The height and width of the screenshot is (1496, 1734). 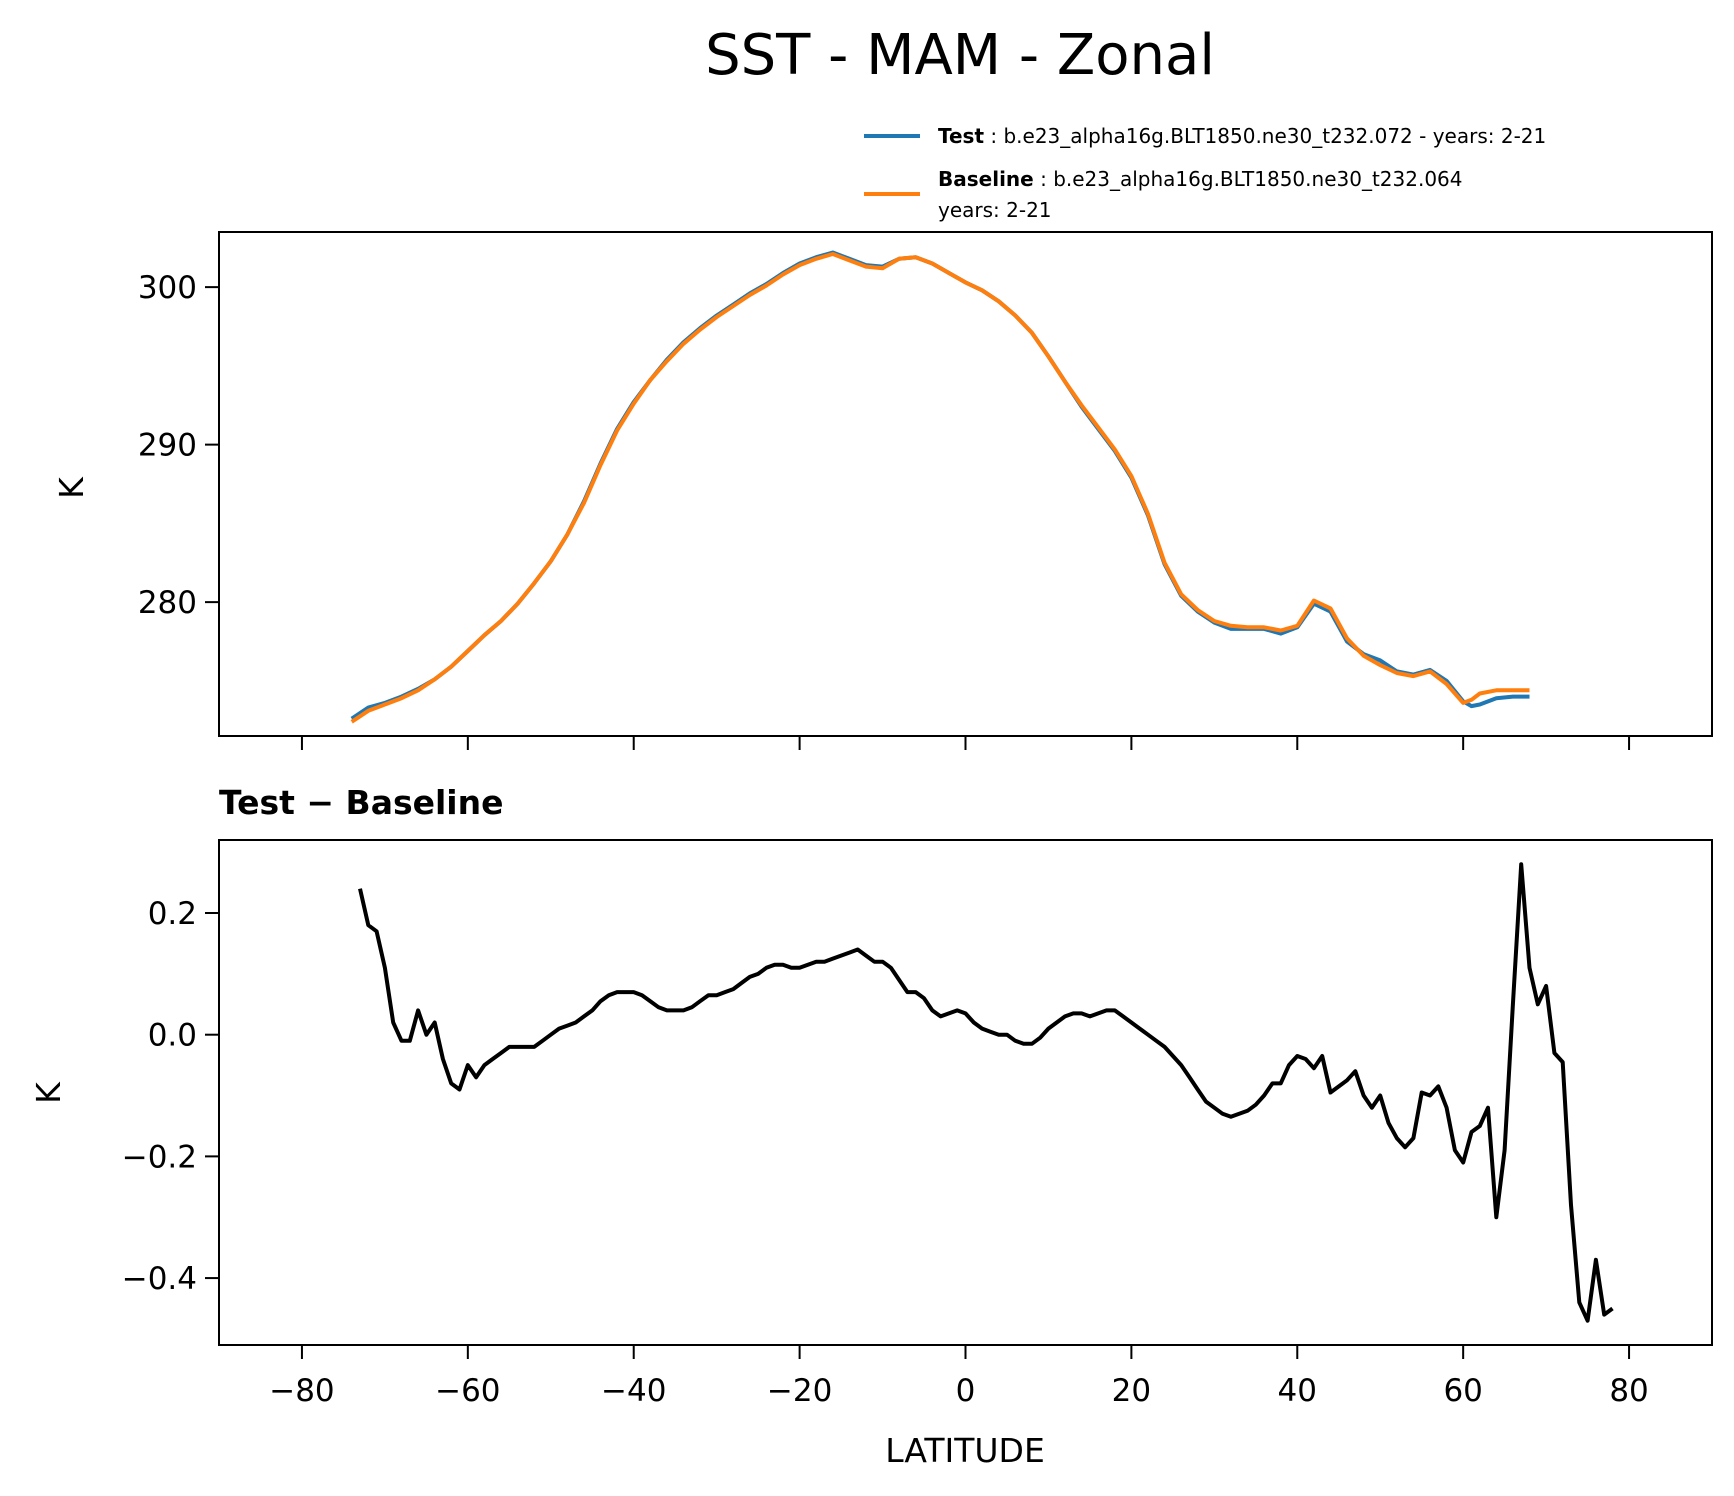 What do you see at coordinates (167, 288) in the screenshot?
I see `top-y-tick-label: 300` at bounding box center [167, 288].